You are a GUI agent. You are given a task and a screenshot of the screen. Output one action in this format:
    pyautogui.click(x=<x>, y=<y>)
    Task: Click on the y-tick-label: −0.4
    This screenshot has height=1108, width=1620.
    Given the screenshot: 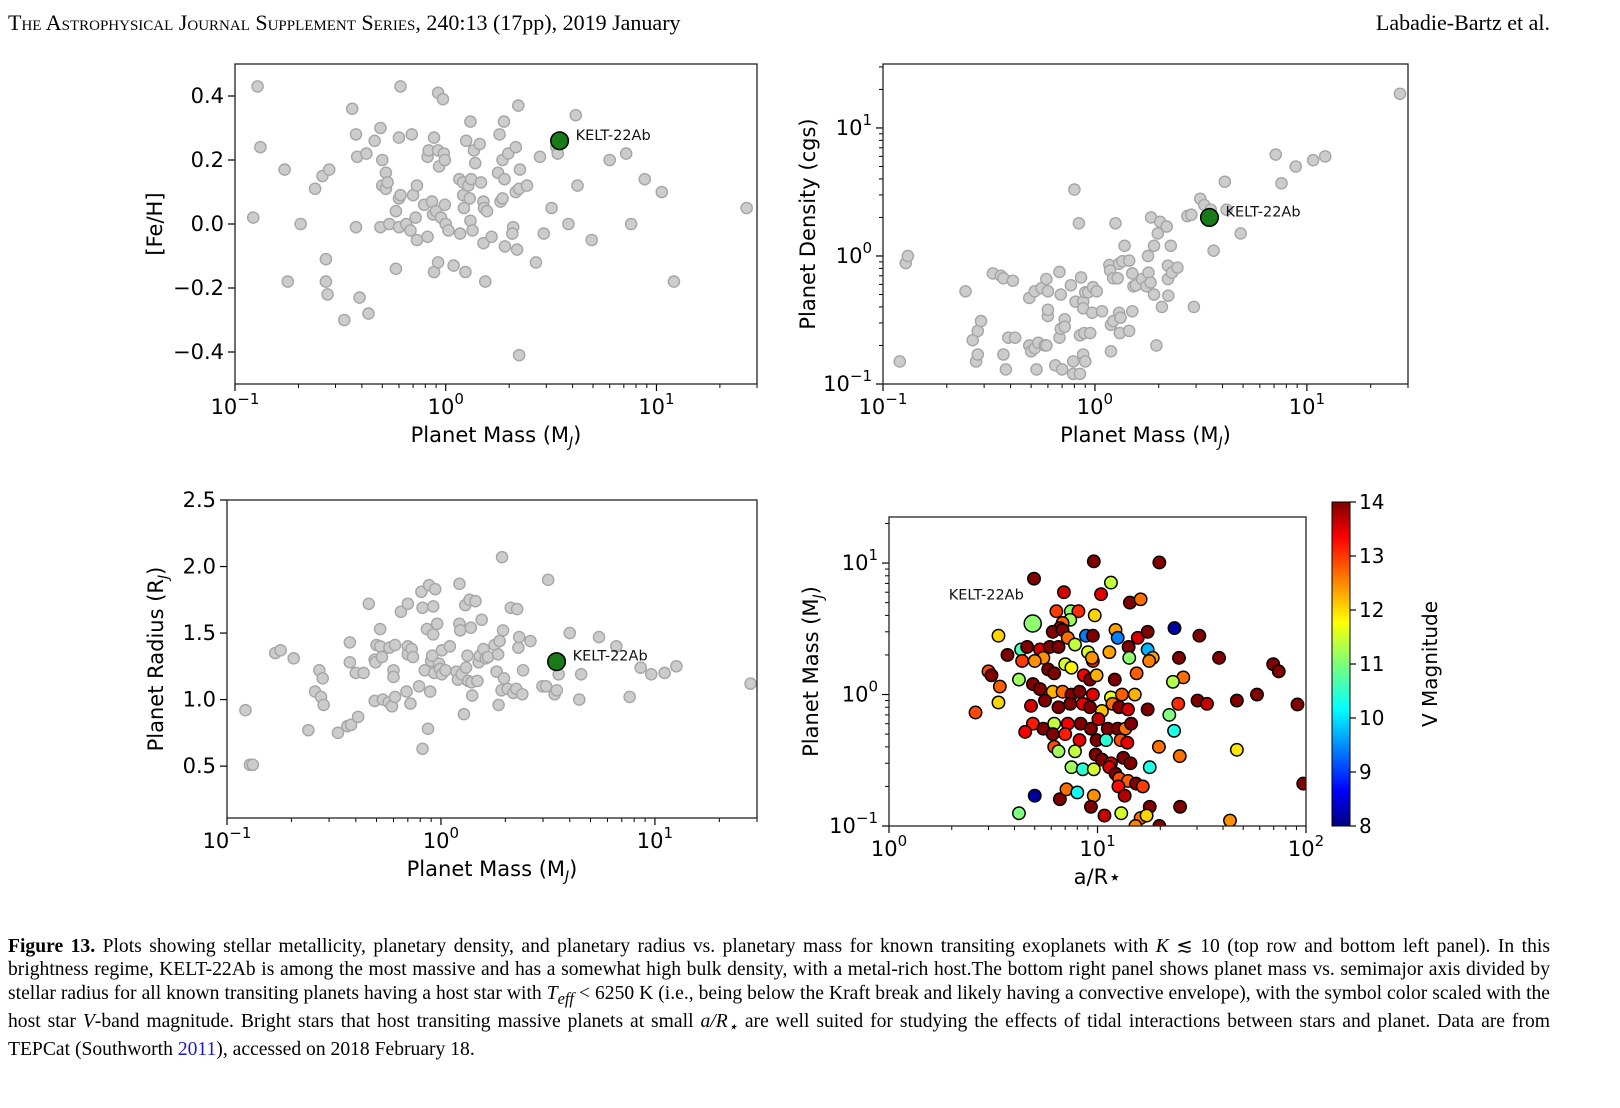 What is the action you would take?
    pyautogui.click(x=198, y=352)
    